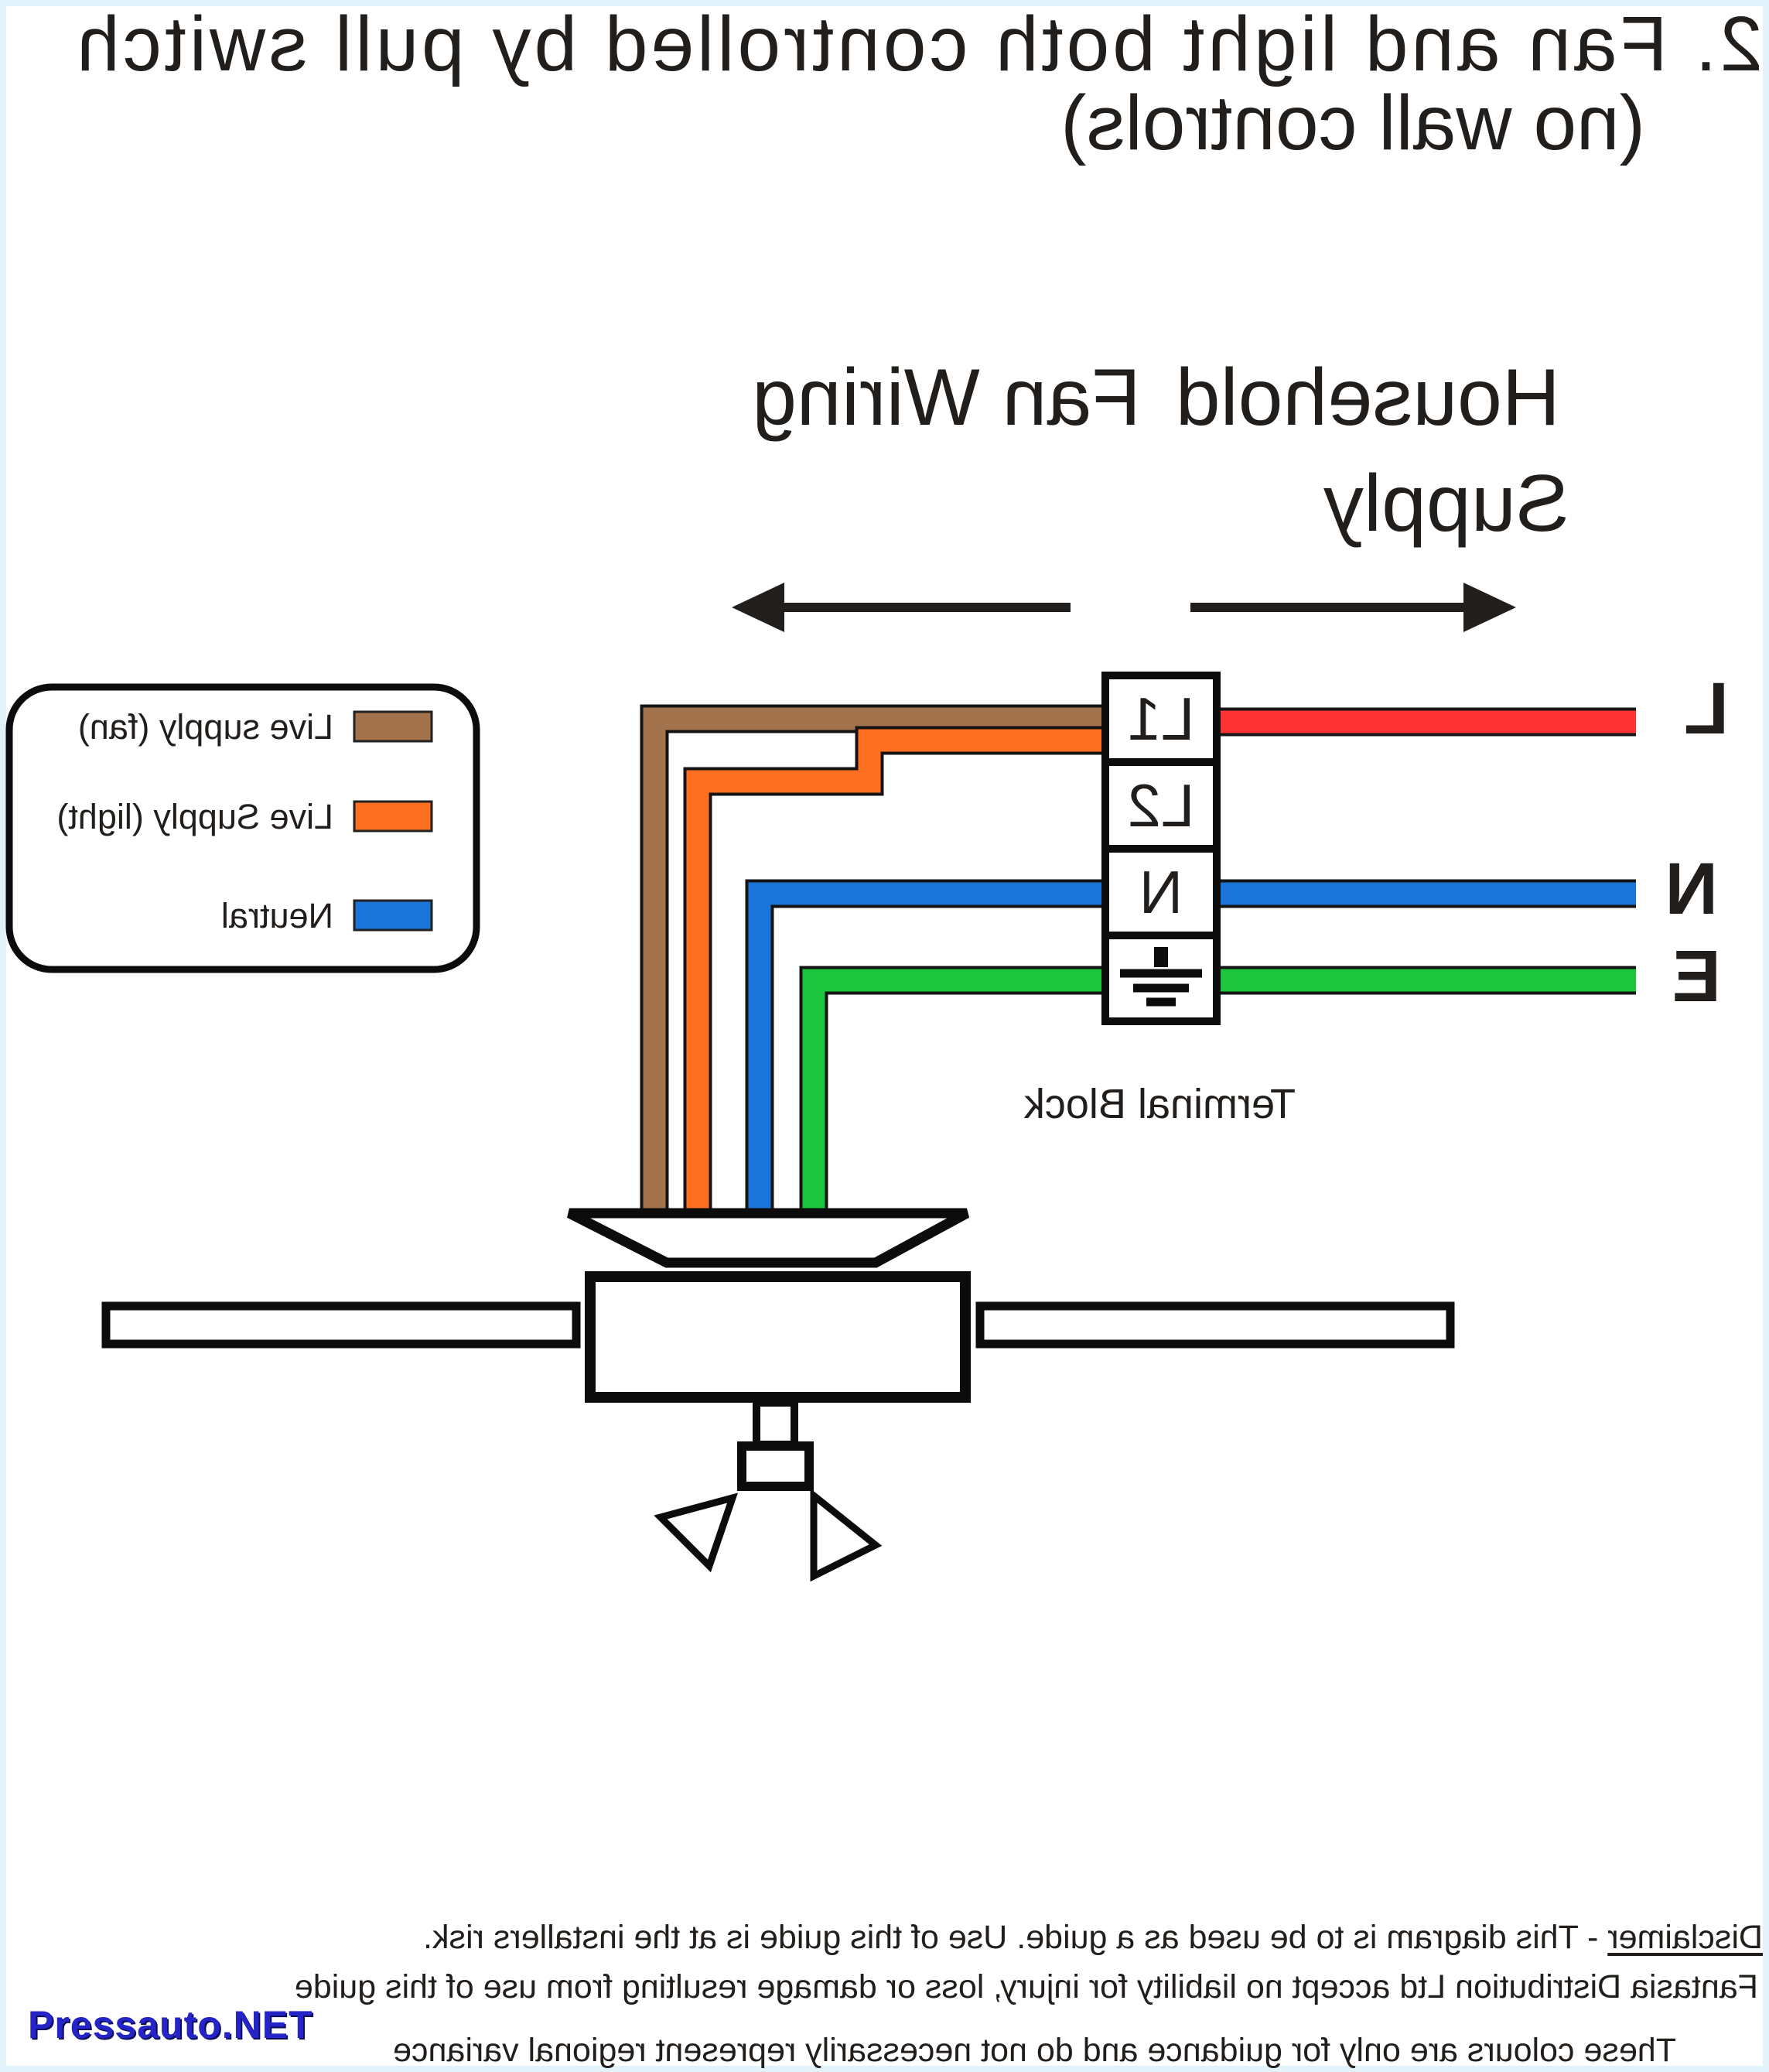 This screenshot has height=2072, width=1769. Describe the element at coordinates (775, 1466) in the screenshot. I see `fan-light-fitting` at that location.